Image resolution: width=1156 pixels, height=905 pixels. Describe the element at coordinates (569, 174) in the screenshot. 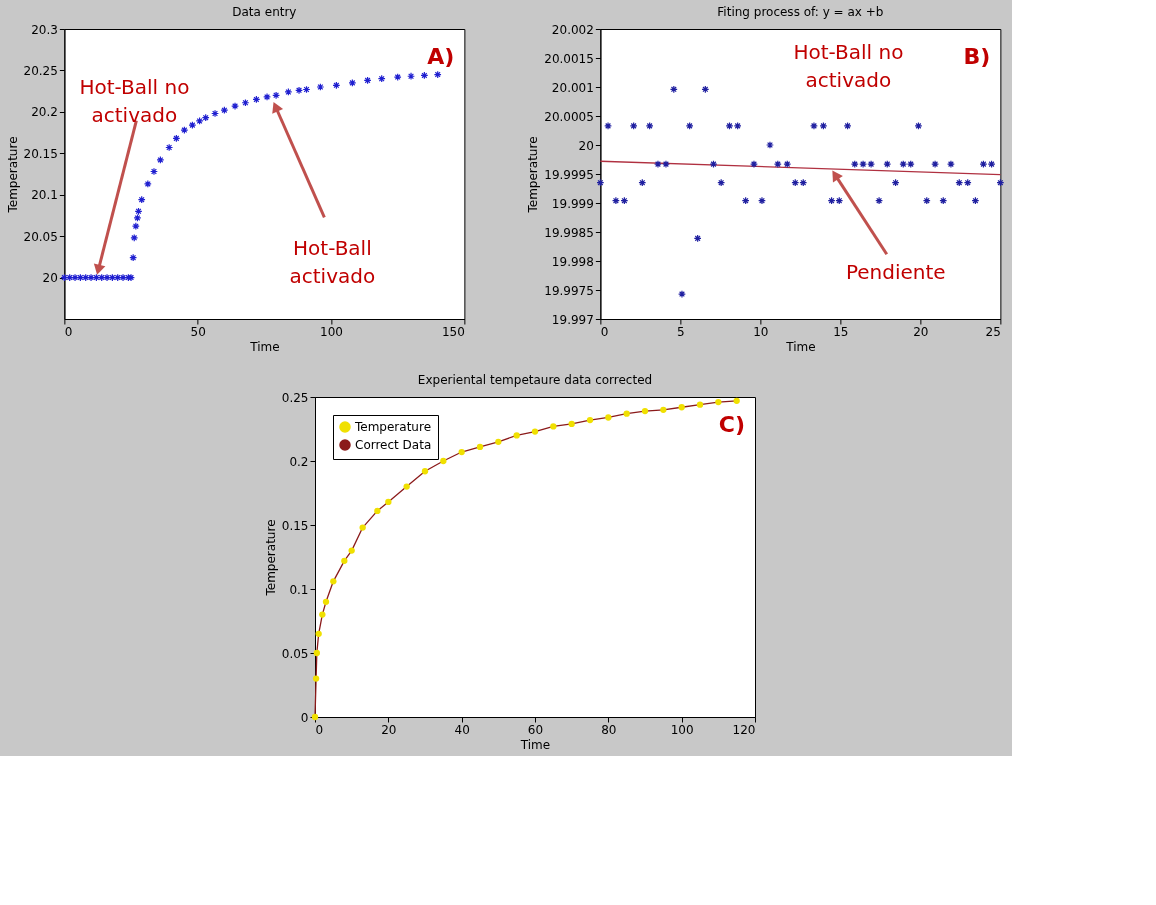

I see `y-tick-label: 19.9995` at that location.